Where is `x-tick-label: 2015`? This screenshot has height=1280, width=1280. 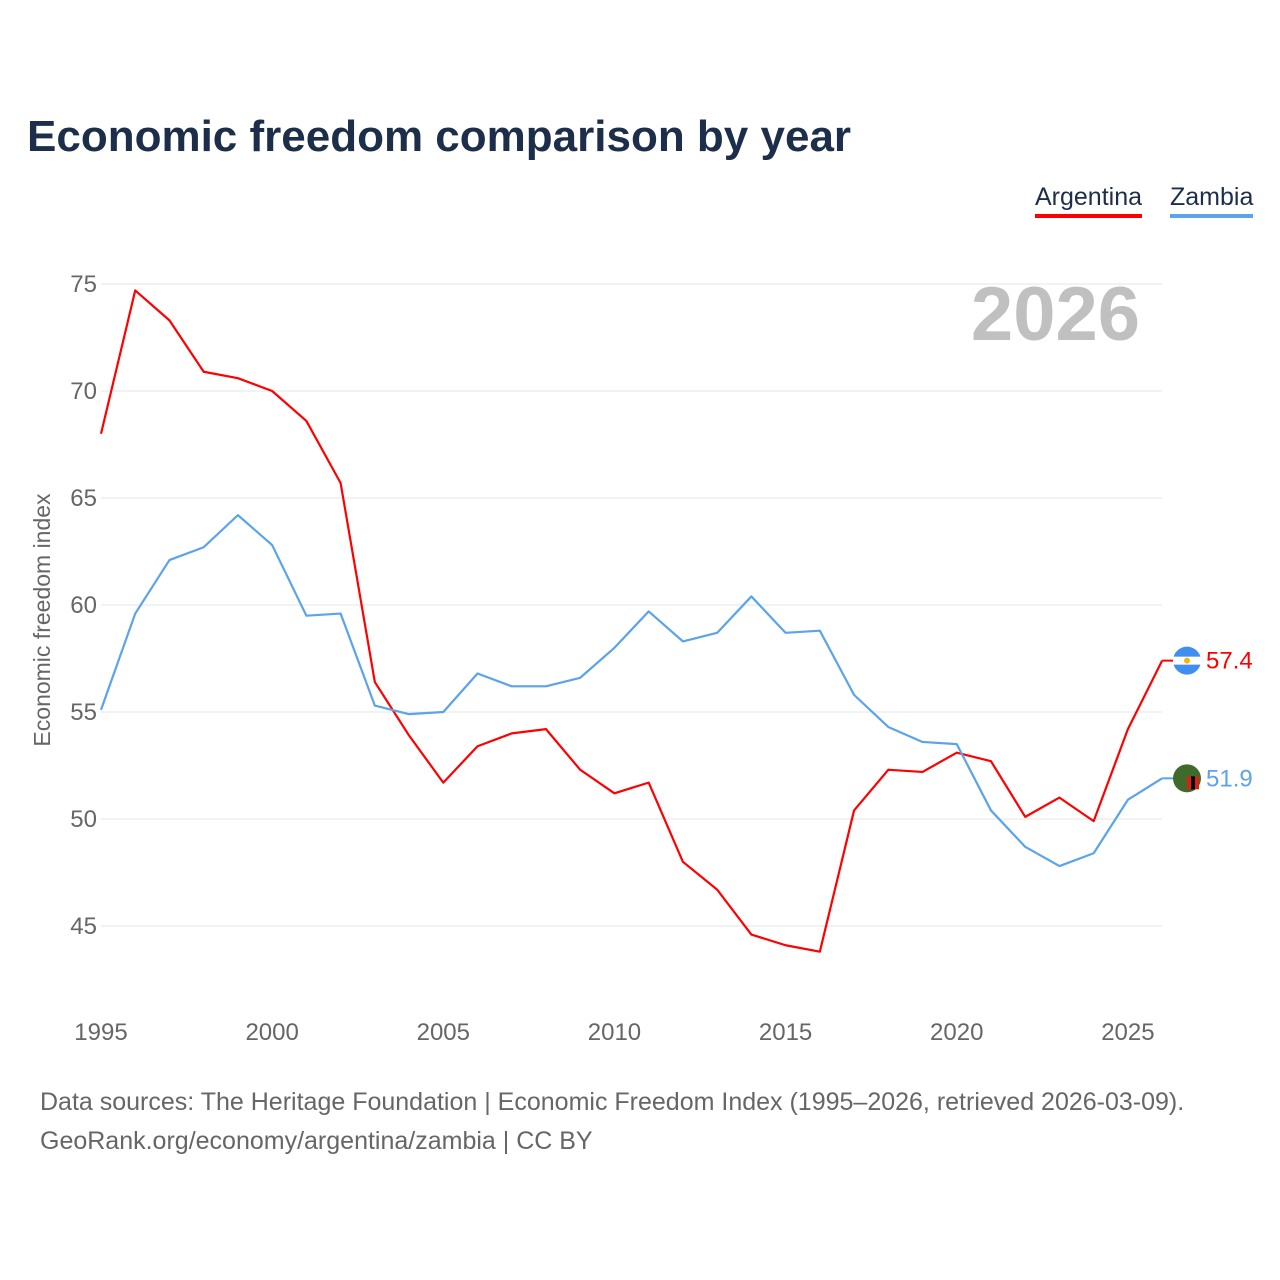 x-tick-label: 2015 is located at coordinates (785, 1032).